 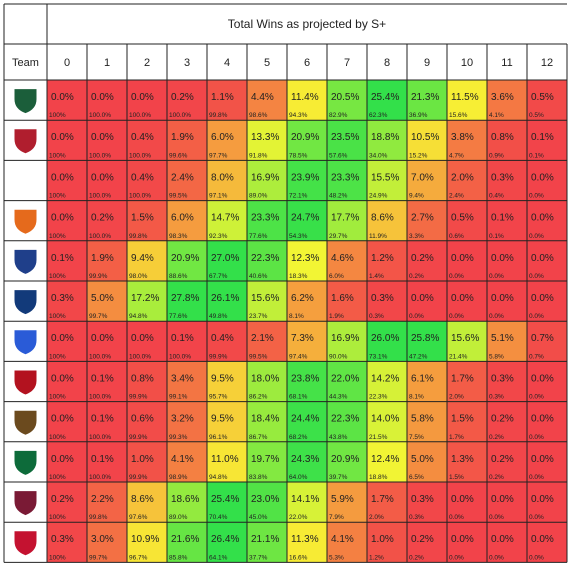 What do you see at coordinates (178, 196) in the screenshot?
I see `cumulative-probability: 99.5%` at bounding box center [178, 196].